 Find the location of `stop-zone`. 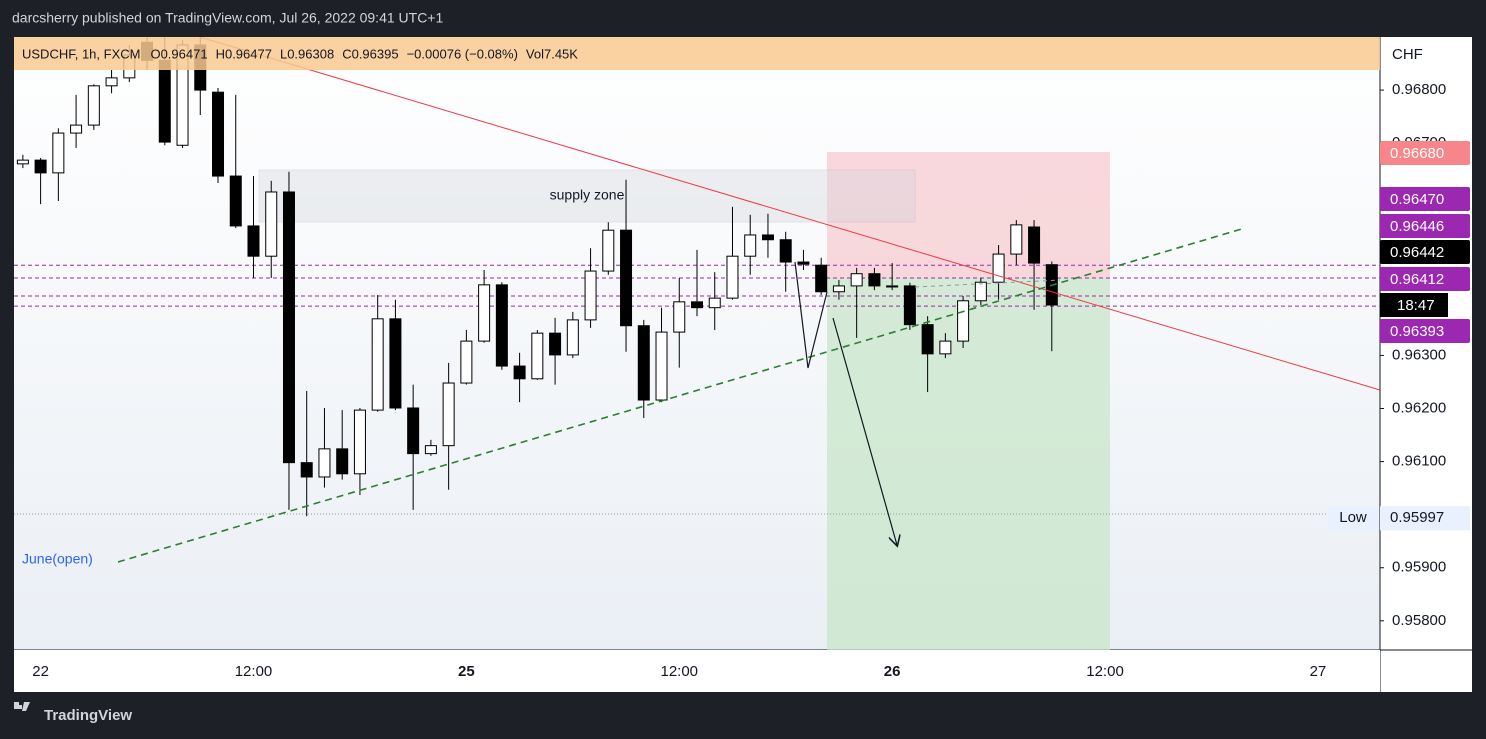

stop-zone is located at coordinates (968, 215).